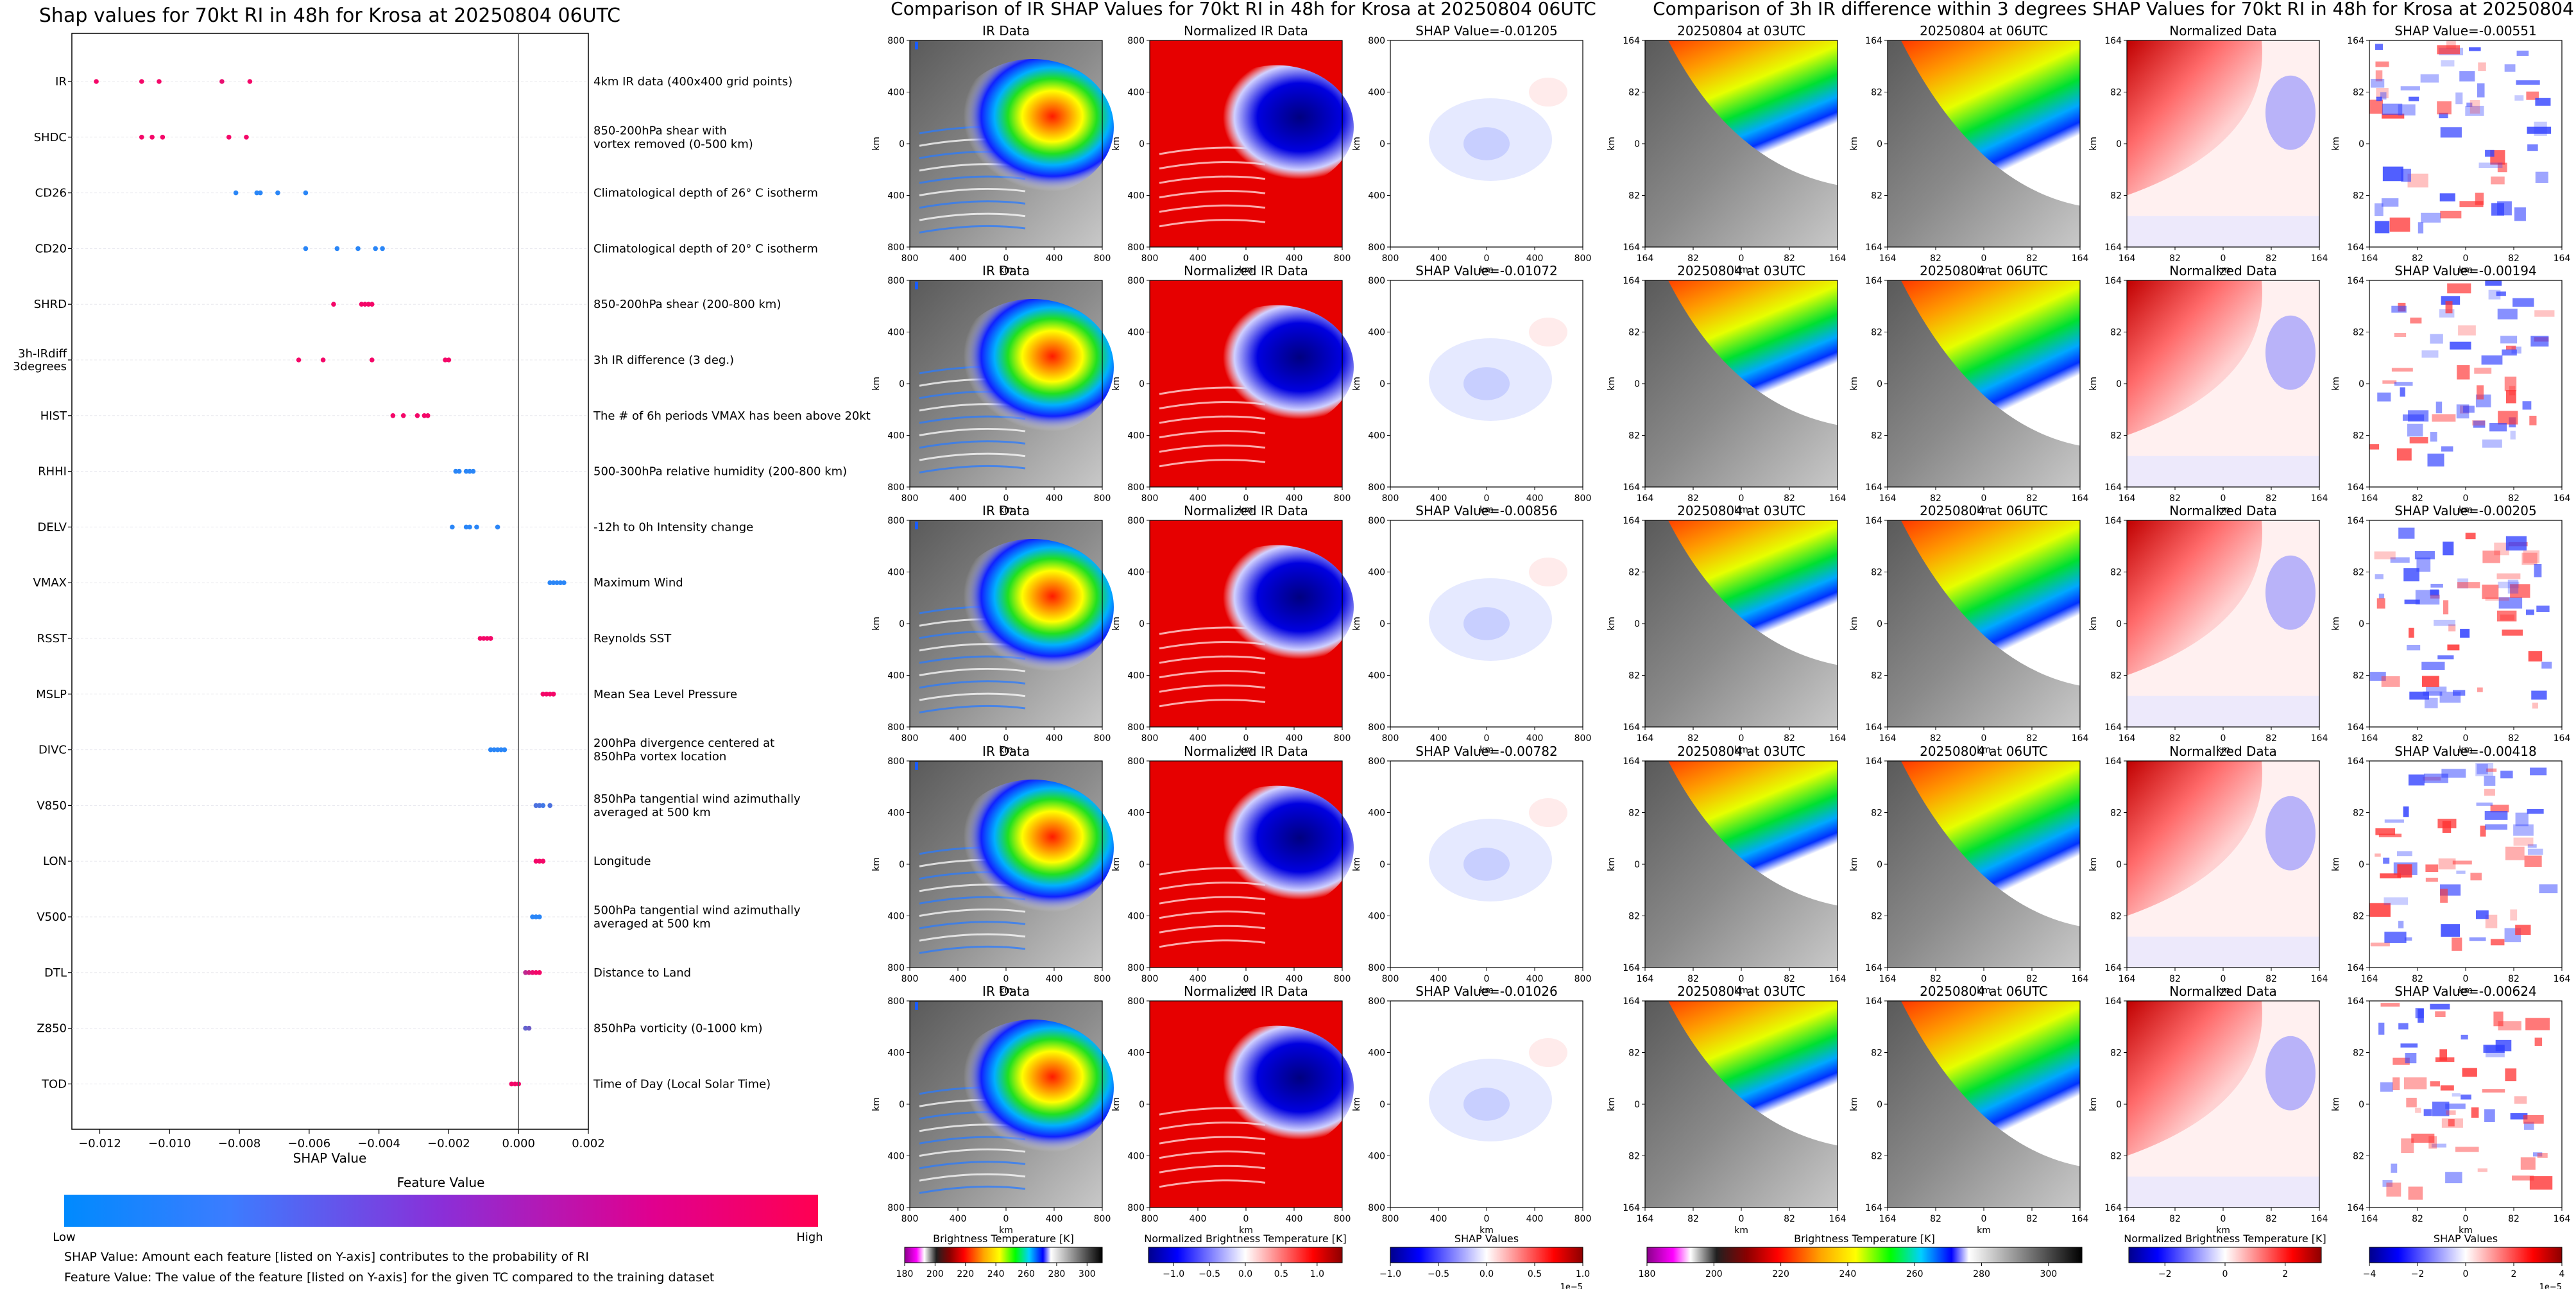  Describe the element at coordinates (705, 193) in the screenshot. I see `feature-description: Climatological depth of 26° C isotherm` at that location.